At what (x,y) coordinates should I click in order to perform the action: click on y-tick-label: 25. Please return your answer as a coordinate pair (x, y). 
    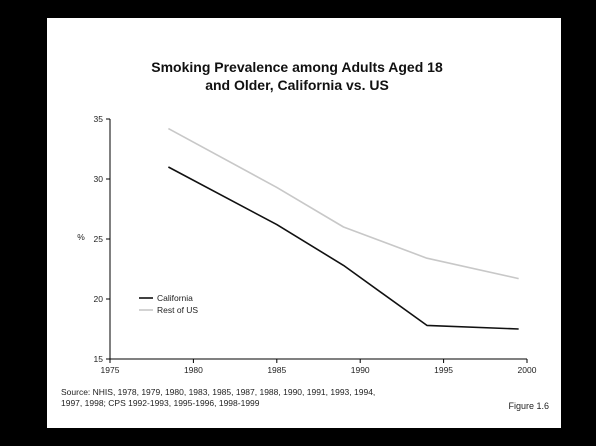
    Looking at the image, I should click on (99, 239).